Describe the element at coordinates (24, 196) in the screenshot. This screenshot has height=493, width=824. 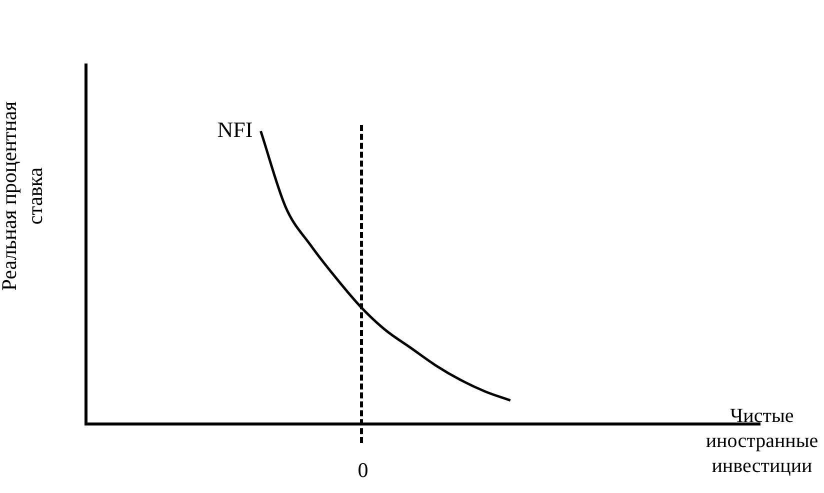
I see `y-axis-title: Реальная процентная ставка` at that location.